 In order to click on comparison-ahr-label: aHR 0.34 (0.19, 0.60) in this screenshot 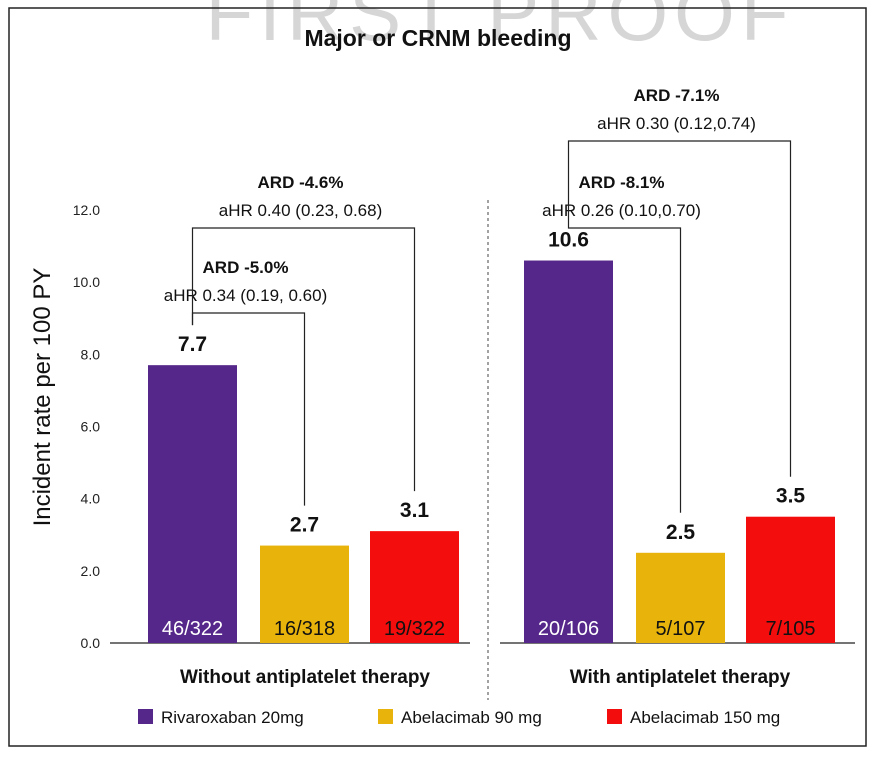, I will do `click(245, 295)`.